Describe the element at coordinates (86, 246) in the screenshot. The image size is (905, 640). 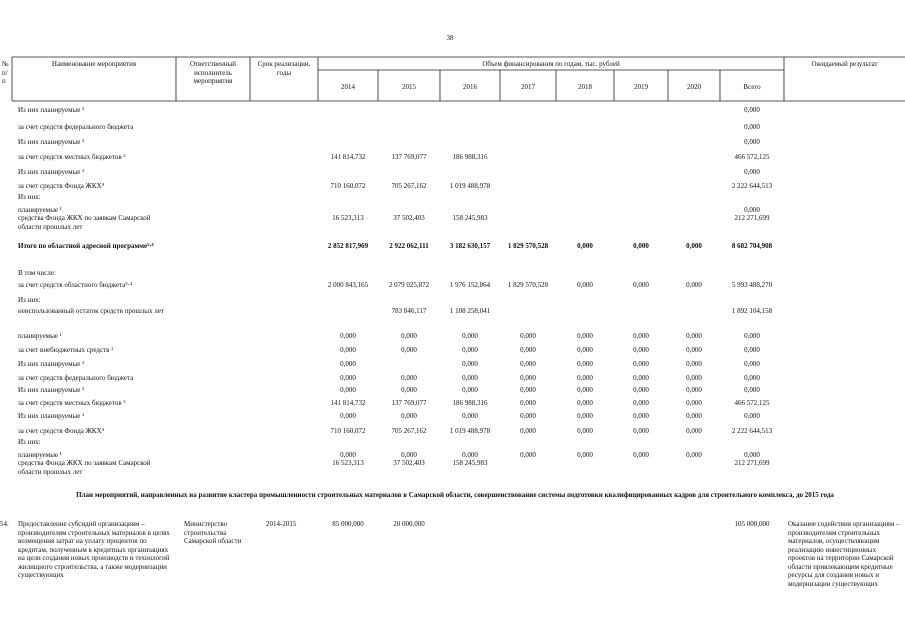
I see `row-name: Итого по областной адресной программе⁵·⁶` at that location.